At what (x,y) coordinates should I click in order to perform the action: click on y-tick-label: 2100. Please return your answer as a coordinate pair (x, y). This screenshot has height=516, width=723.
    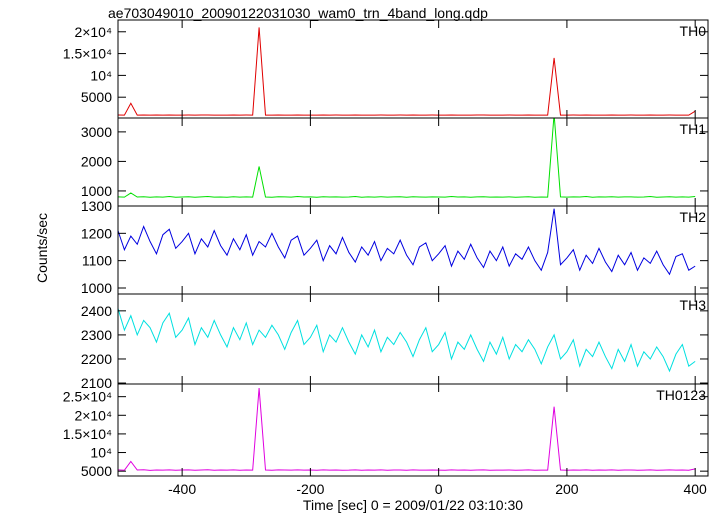
    Looking at the image, I should click on (96, 383).